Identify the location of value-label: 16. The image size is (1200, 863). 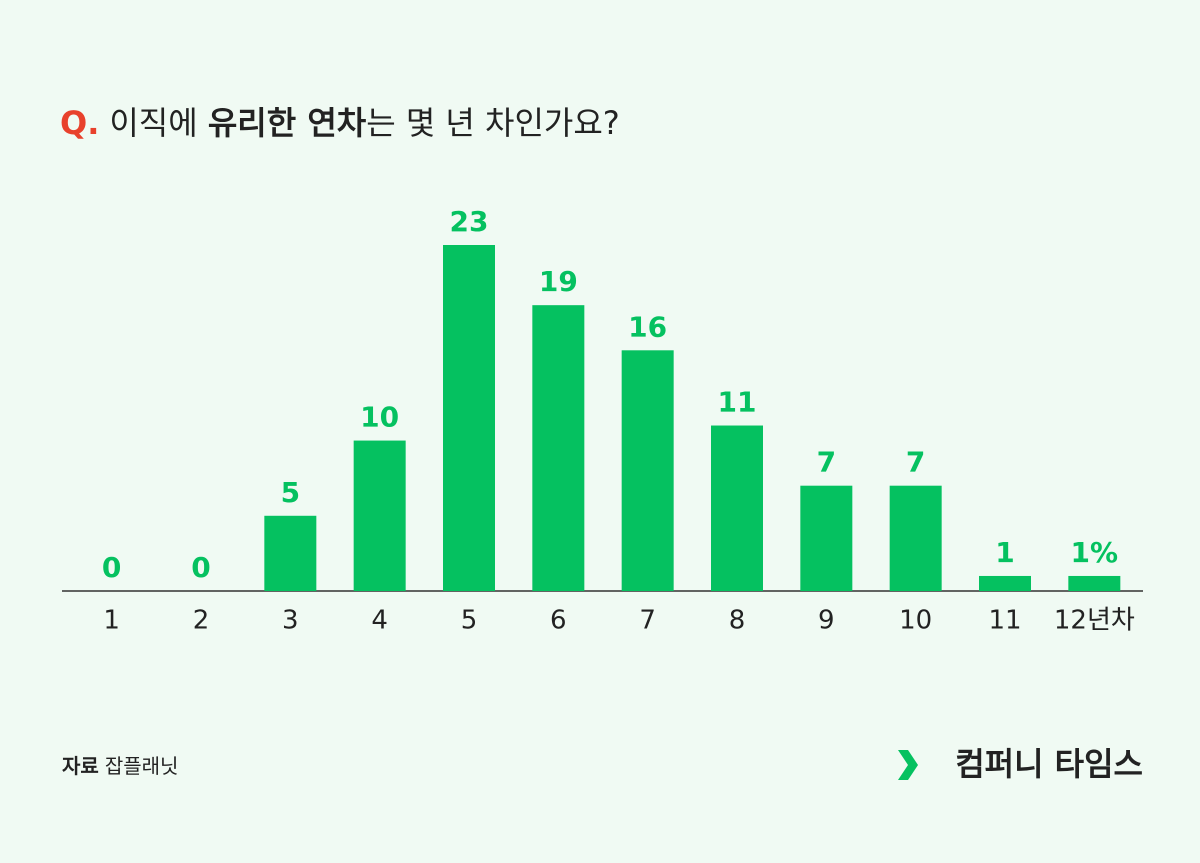
(647, 326).